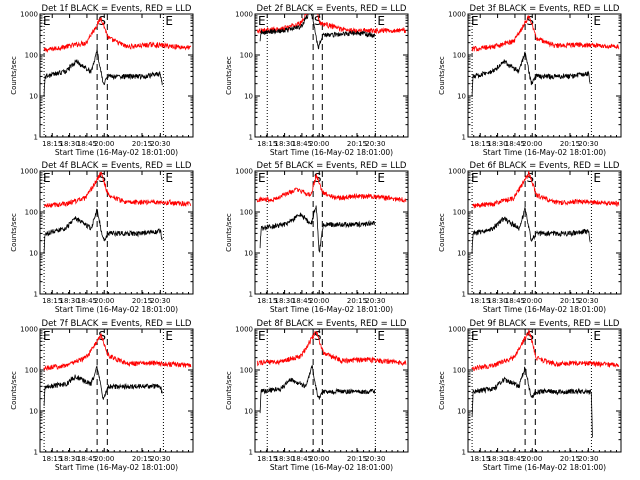 This screenshot has height=480, width=640. I want to click on panel-title: Det 8f BLACK = Events, RED = LLD, so click(332, 324).